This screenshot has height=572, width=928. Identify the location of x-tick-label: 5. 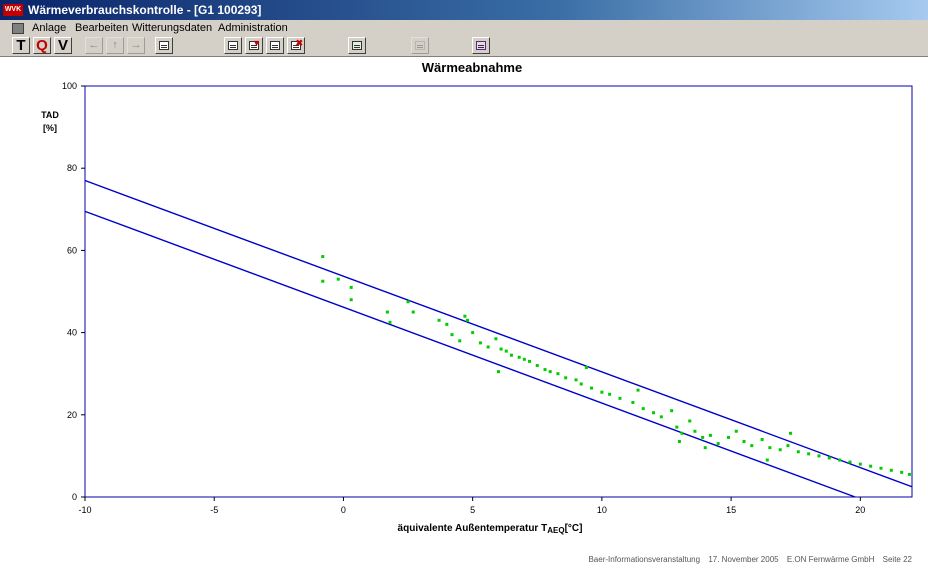
(472, 510).